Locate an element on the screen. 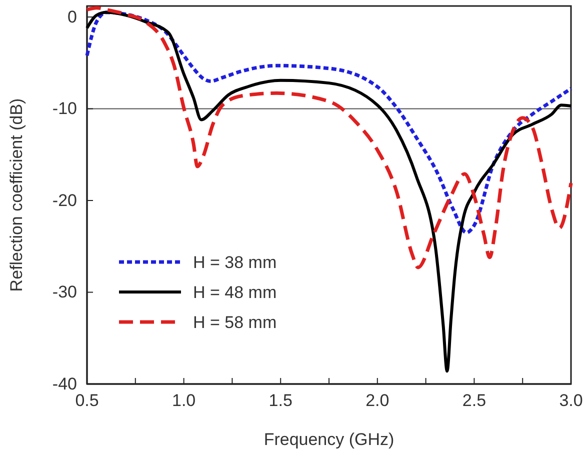 The width and height of the screenshot is (587, 453). legend-label: H = 58 mm is located at coordinates (235, 322).